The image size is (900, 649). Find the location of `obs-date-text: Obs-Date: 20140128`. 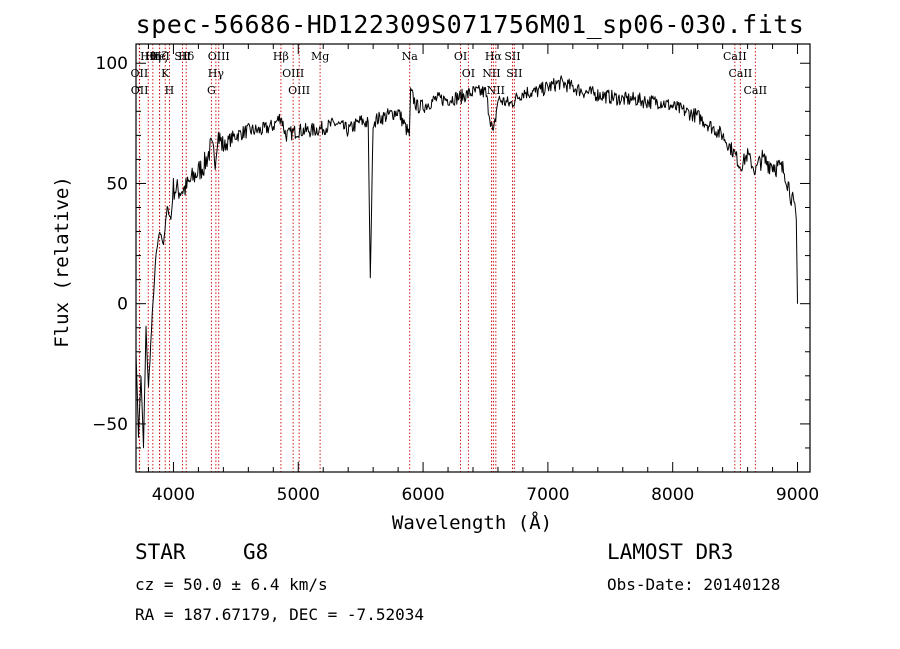

obs-date-text: Obs-Date: 20140128 is located at coordinates (694, 584).